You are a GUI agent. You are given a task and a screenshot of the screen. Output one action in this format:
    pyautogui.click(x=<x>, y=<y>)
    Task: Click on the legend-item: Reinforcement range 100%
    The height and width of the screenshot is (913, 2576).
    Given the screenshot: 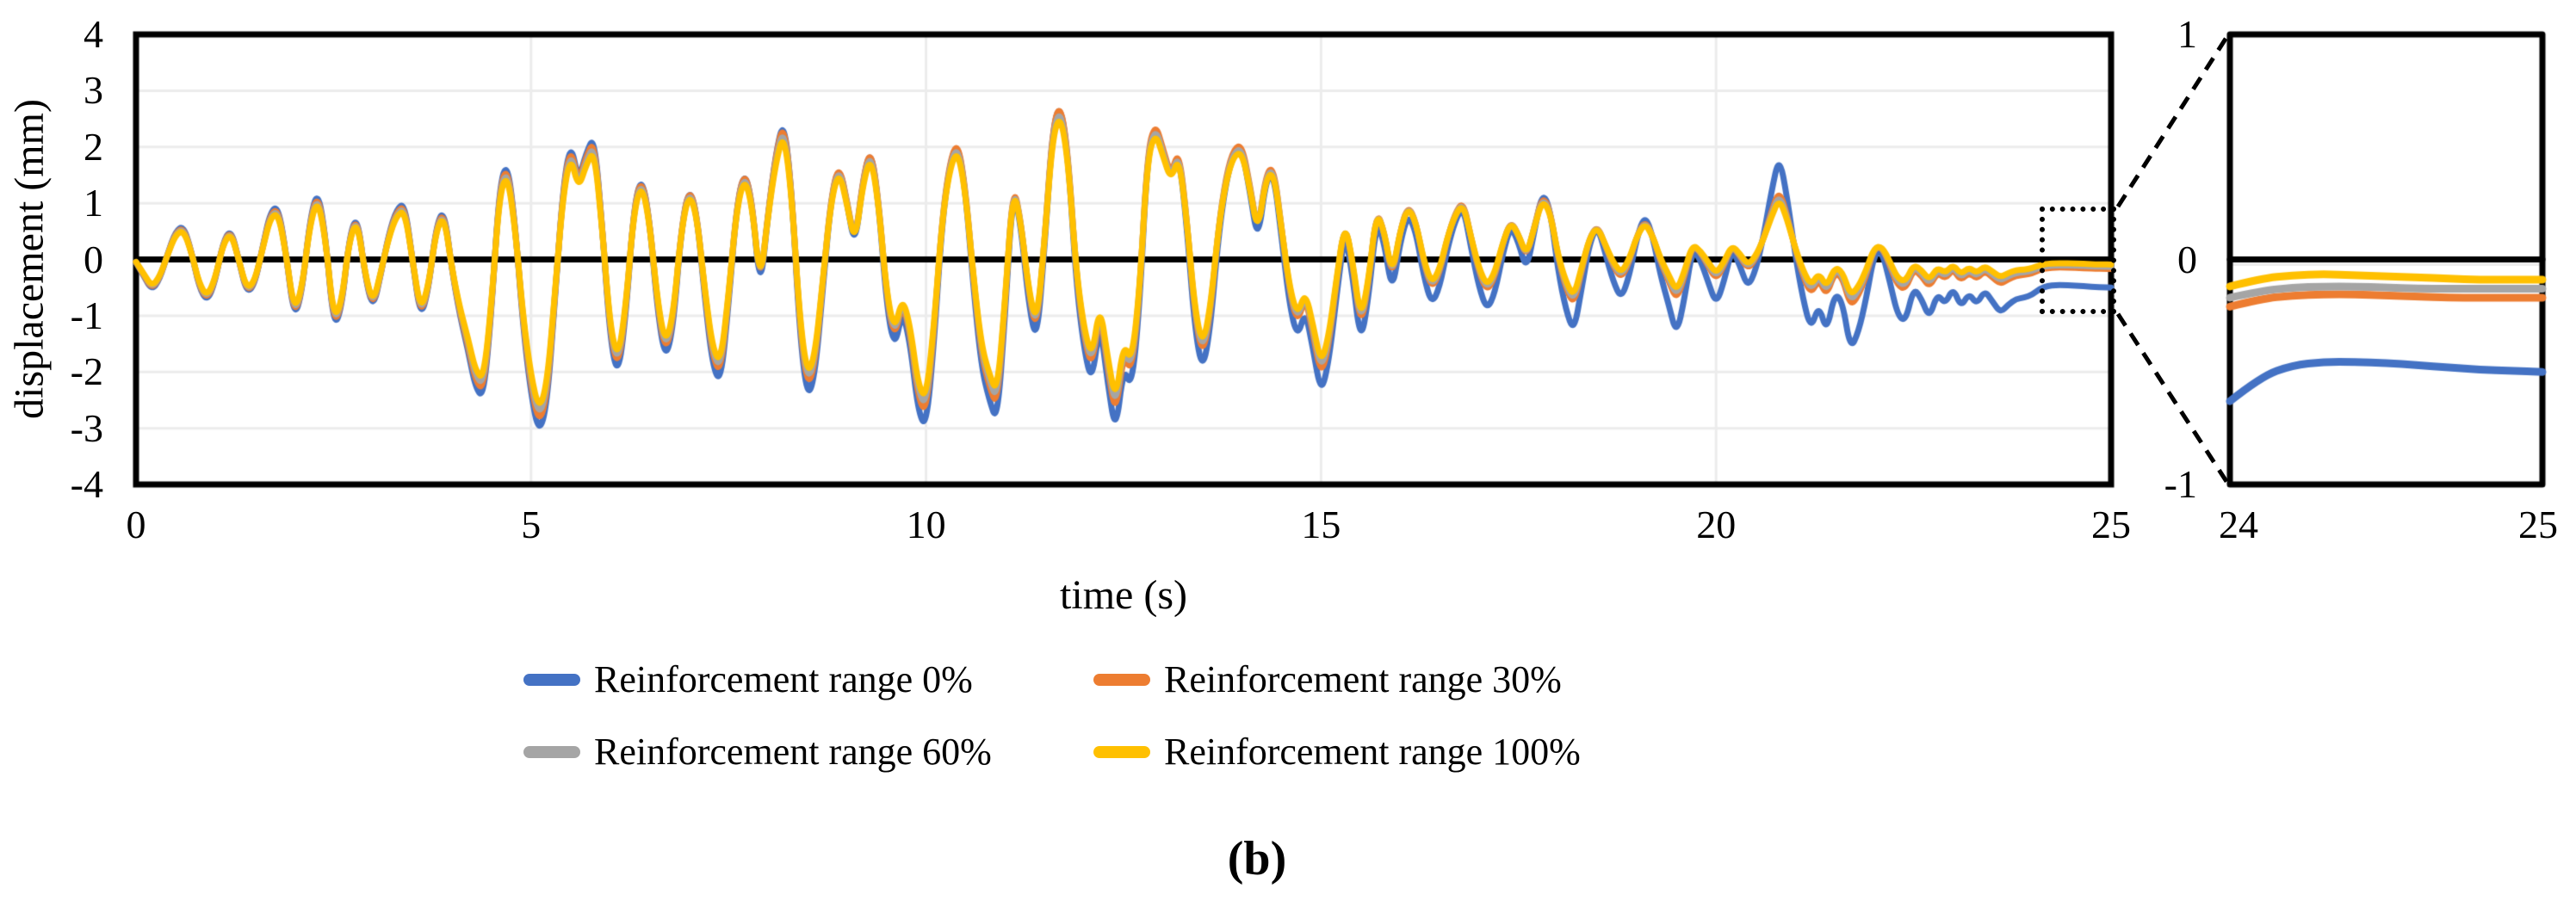 What is the action you would take?
    pyautogui.click(x=1337, y=752)
    